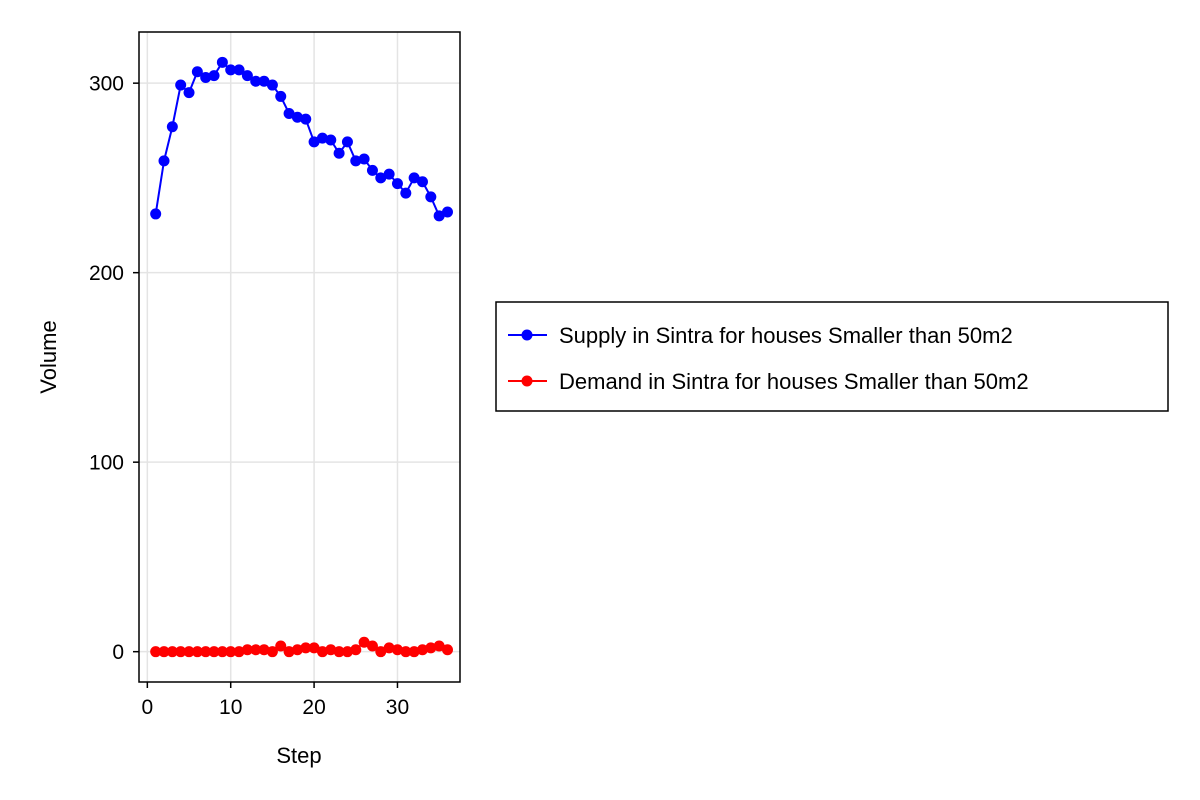  What do you see at coordinates (230, 707) in the screenshot?
I see `x-tick-label: 10` at bounding box center [230, 707].